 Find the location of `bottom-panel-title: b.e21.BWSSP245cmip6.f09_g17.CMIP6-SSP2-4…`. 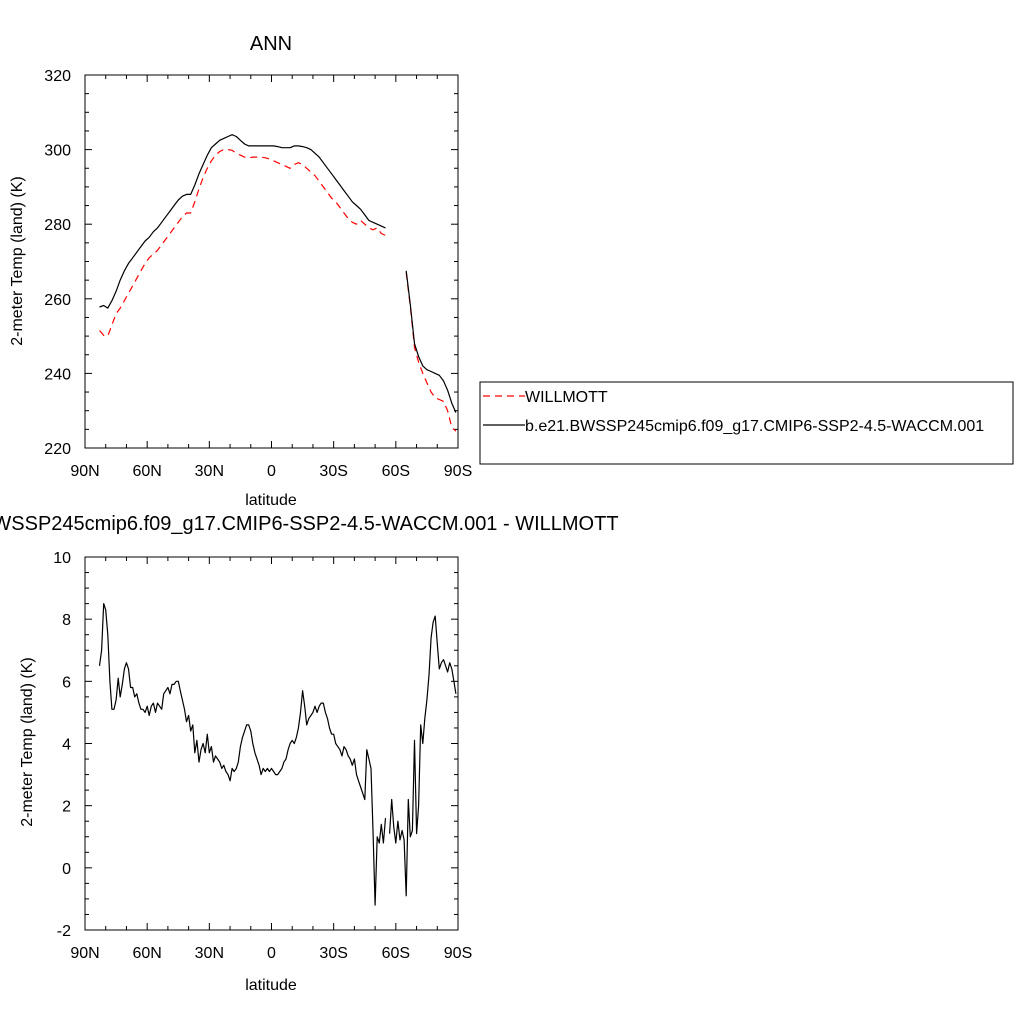

bottom-panel-title: b.e21.BWSSP245cmip6.f09_g17.CMIP6-SSP2-4… is located at coordinates (309, 524).